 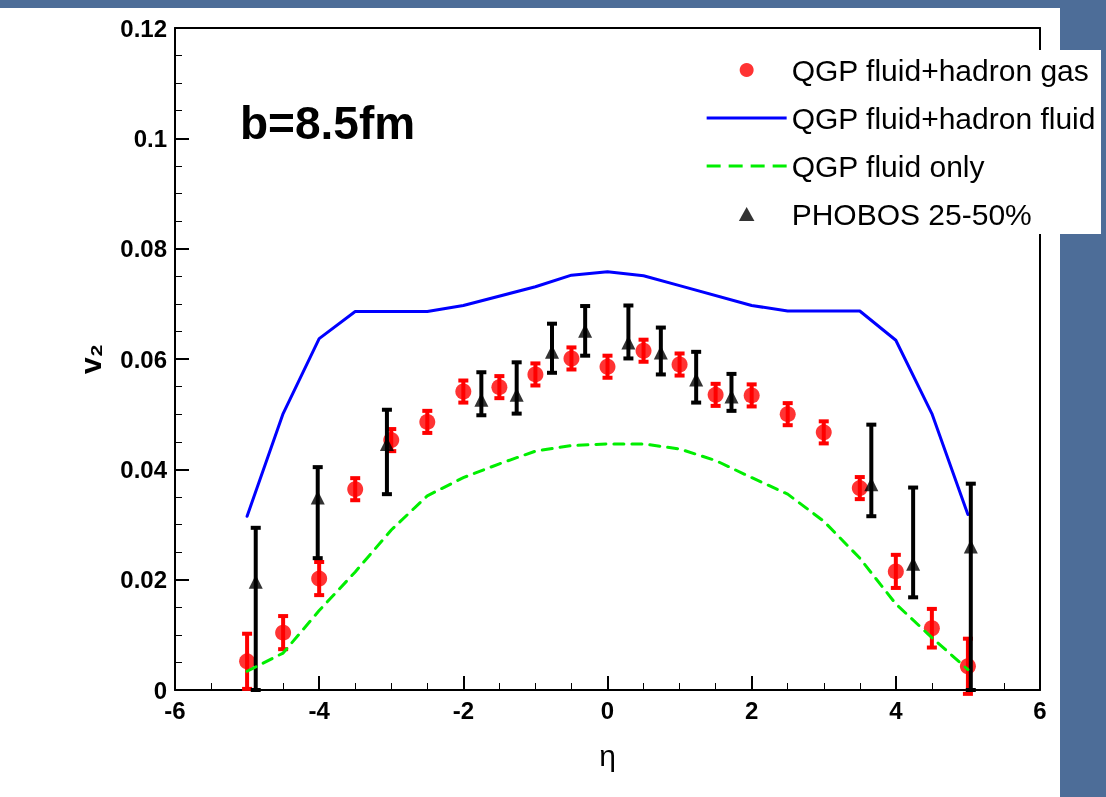 I want to click on y-tick-label: 0.04, so click(x=144, y=469).